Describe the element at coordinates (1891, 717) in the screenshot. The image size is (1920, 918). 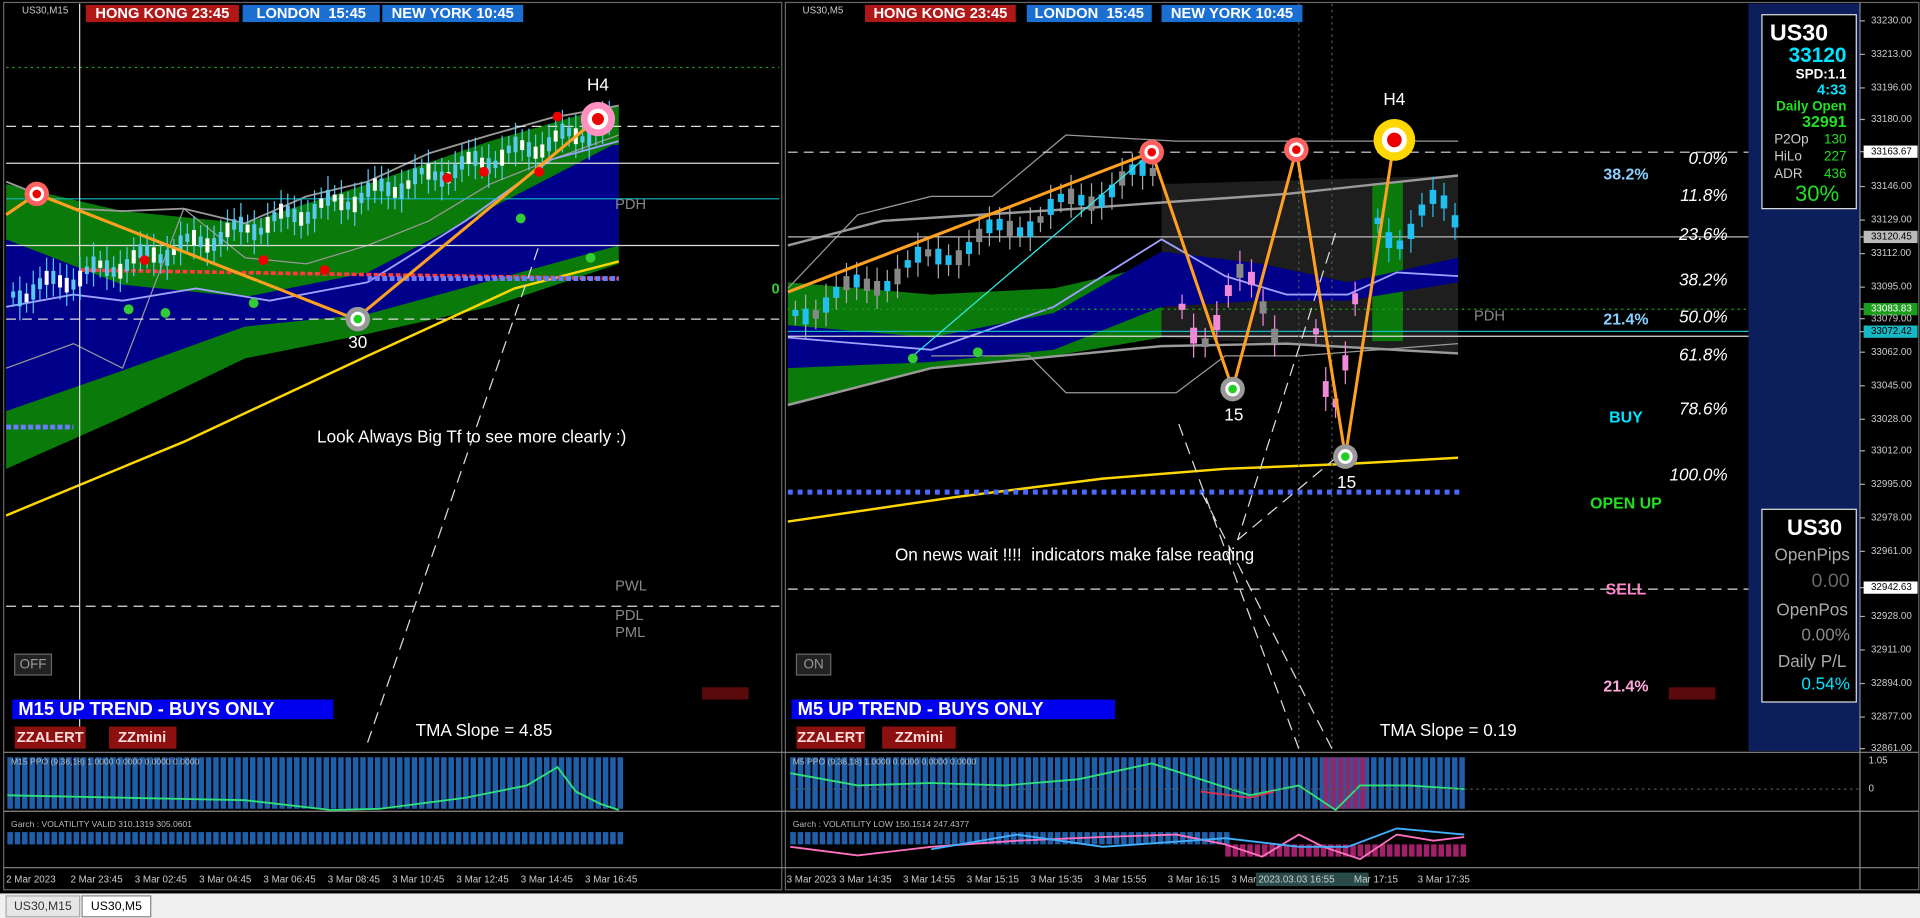
I see `price-label: 32877.00` at that location.